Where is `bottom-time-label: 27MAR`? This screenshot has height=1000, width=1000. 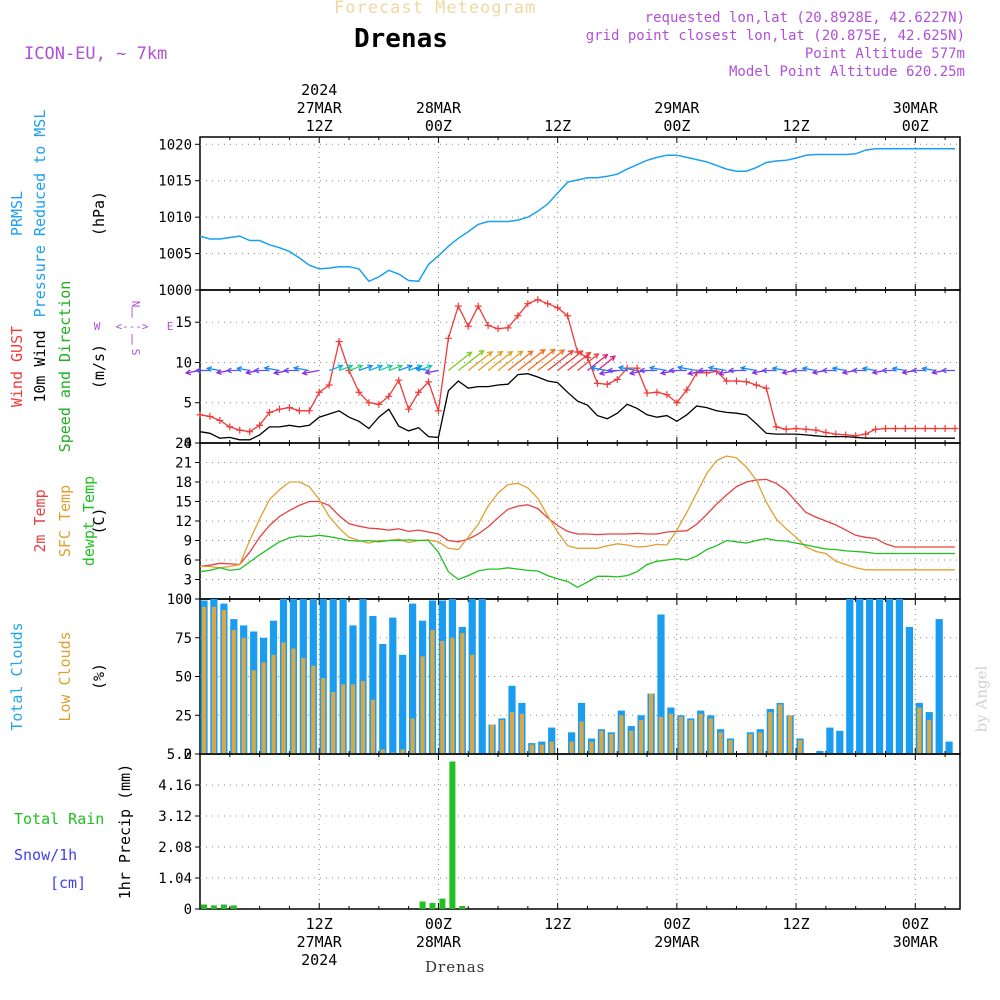
bottom-time-label: 27MAR is located at coordinates (320, 942).